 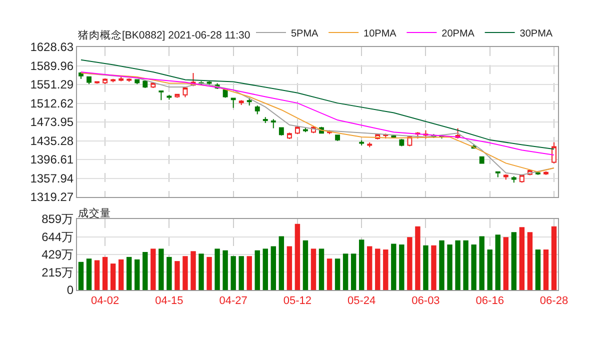 I want to click on legend-label: 20PMA, so click(x=458, y=34).